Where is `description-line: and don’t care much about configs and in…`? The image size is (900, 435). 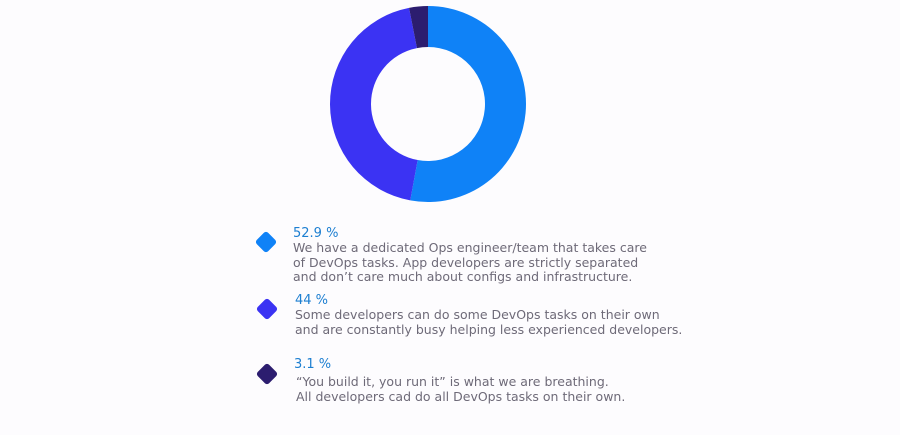 description-line: and don’t care much about configs and in… is located at coordinates (463, 276).